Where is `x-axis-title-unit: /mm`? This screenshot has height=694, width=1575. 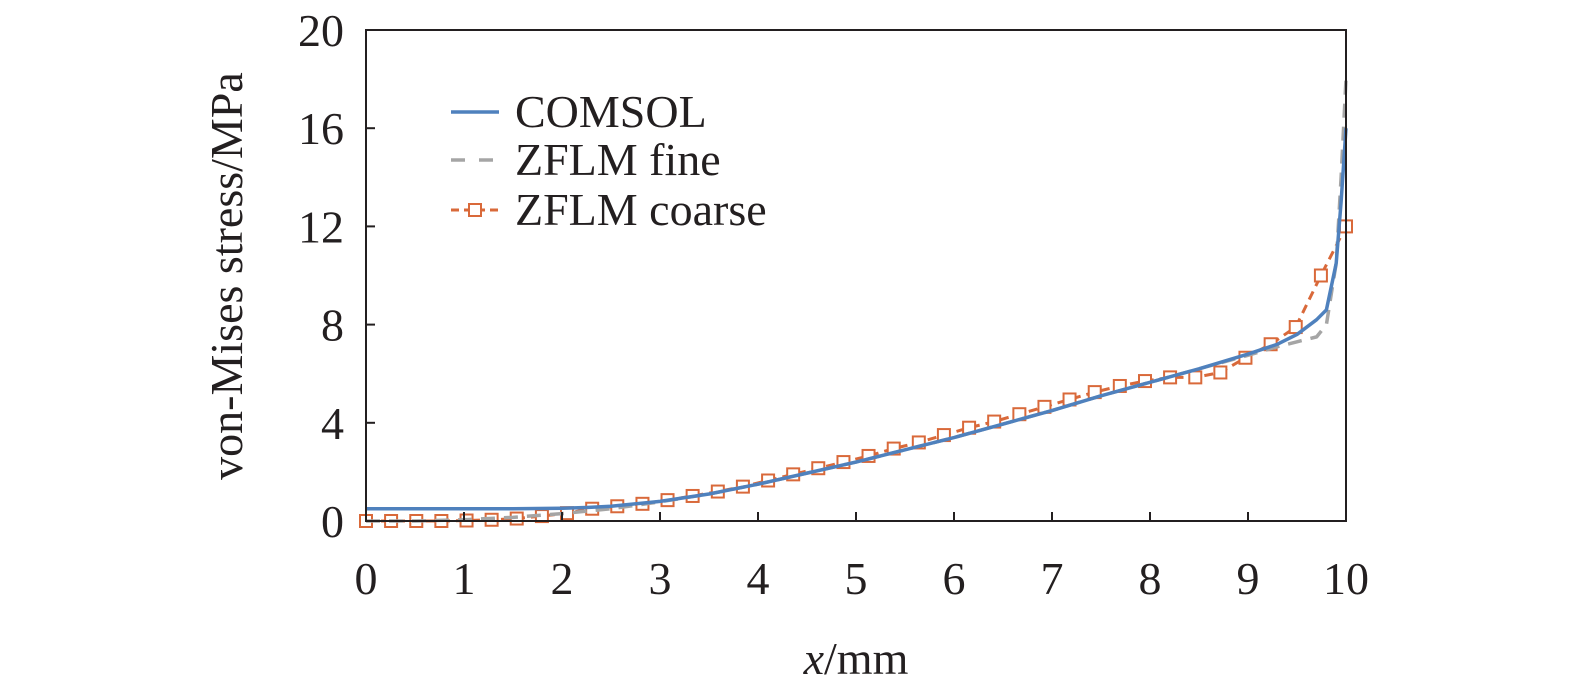
x-axis-title-unit: /mm is located at coordinates (866, 658).